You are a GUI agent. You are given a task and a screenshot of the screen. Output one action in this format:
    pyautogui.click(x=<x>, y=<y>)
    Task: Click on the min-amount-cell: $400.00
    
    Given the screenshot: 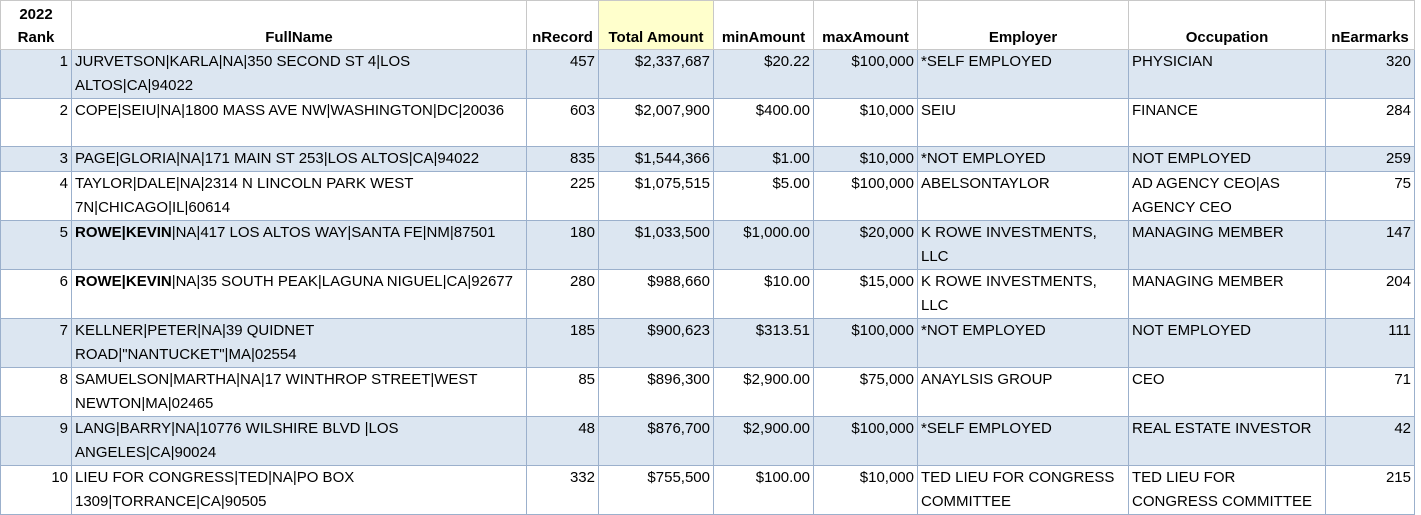 What is the action you would take?
    pyautogui.click(x=763, y=122)
    